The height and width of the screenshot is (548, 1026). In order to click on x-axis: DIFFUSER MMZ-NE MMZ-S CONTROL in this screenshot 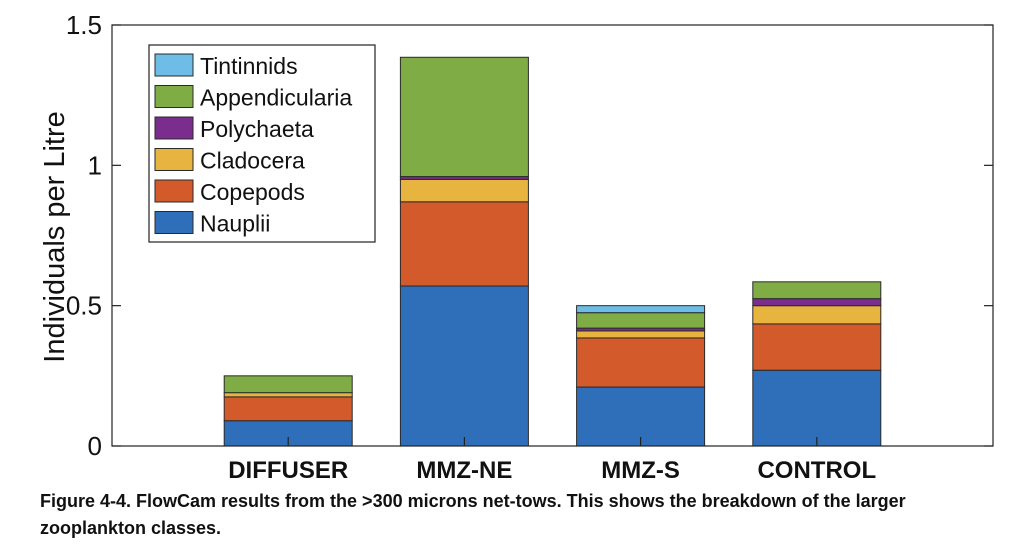, I will do `click(552, 460)`.